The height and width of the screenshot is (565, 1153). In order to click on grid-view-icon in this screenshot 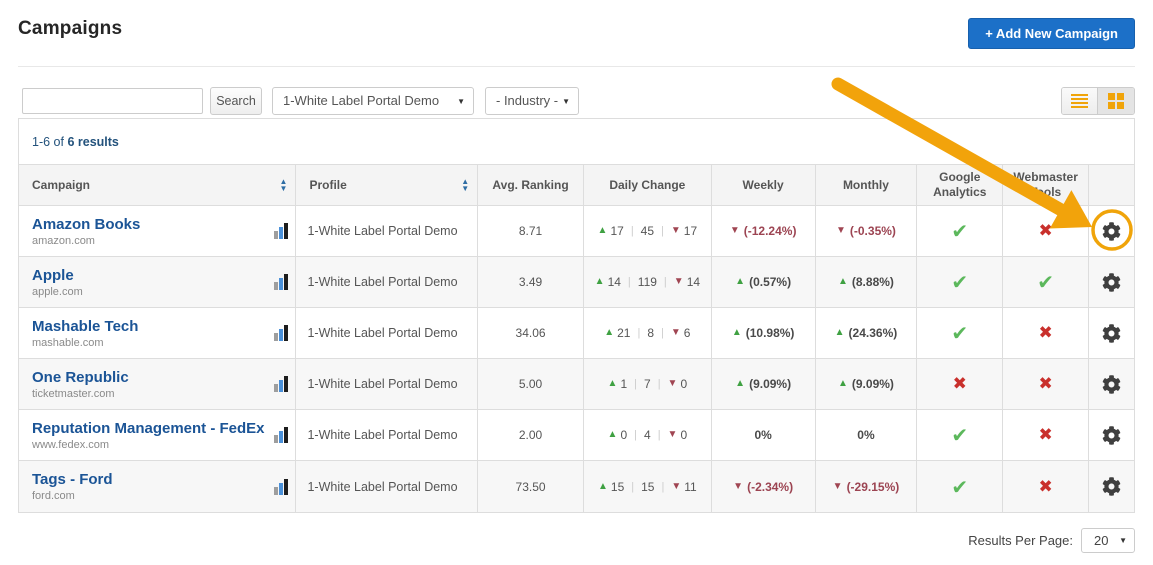, I will do `click(1116, 101)`.